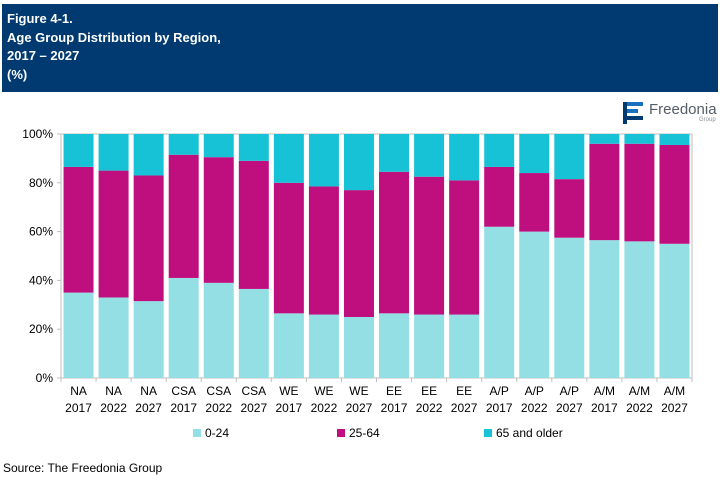 The width and height of the screenshot is (723, 482). Describe the element at coordinates (41, 329) in the screenshot. I see `y-tick-label: 20%` at that location.